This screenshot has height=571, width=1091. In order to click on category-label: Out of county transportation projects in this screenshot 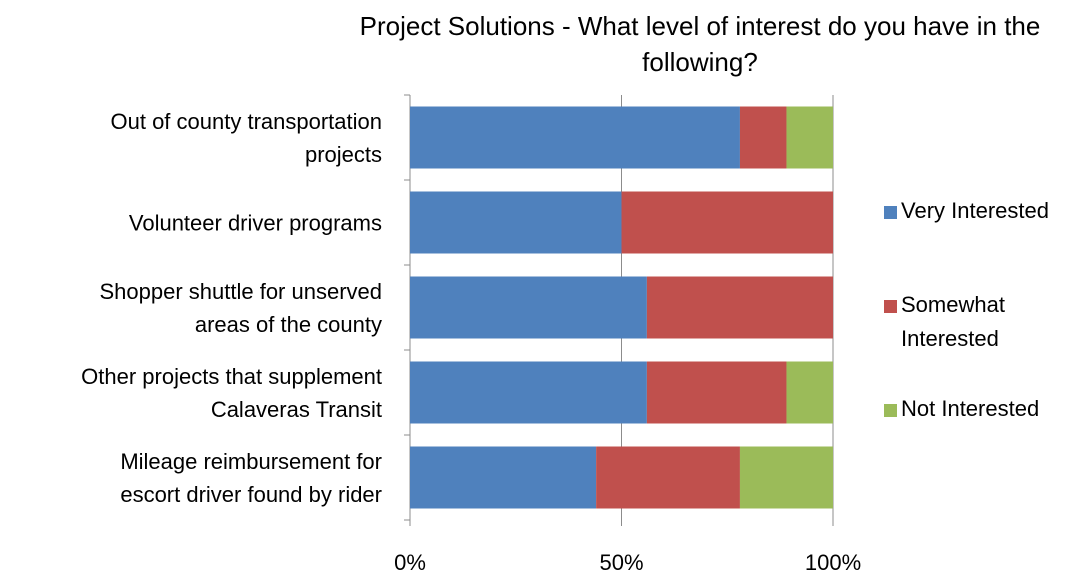, I will do `click(247, 138)`.